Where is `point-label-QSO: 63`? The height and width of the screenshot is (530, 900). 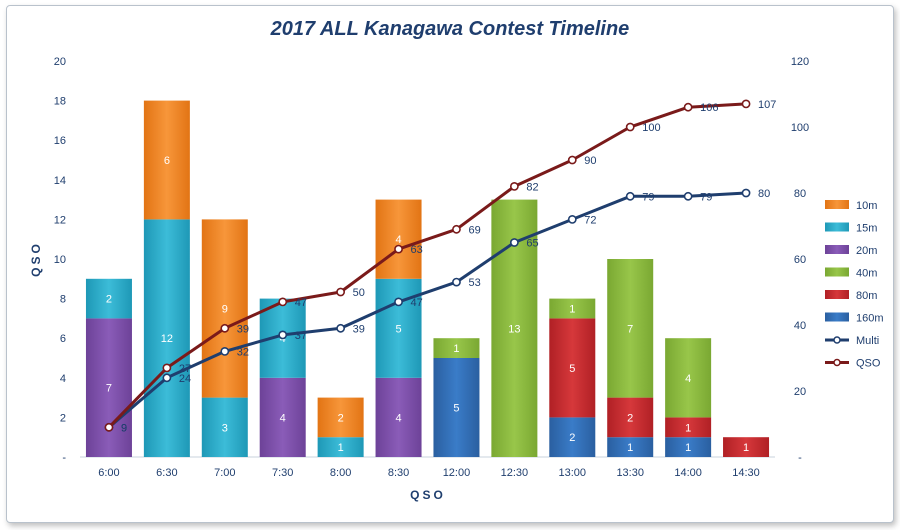 point-label-QSO: 63 is located at coordinates (417, 250).